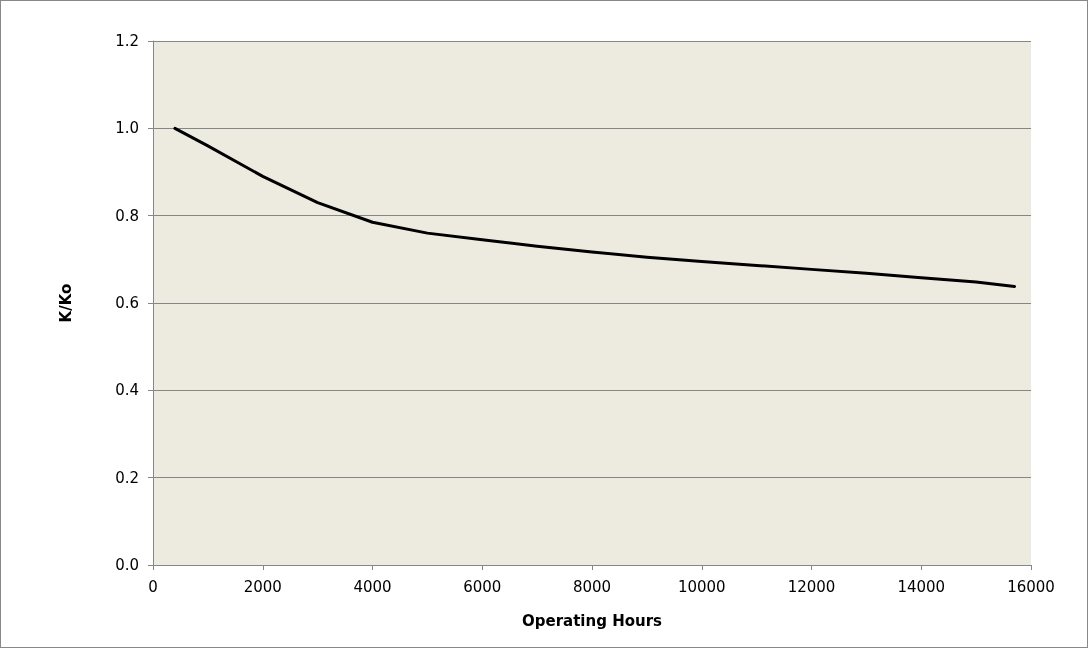 The image size is (1088, 648). What do you see at coordinates (127, 215) in the screenshot?
I see `y-tick-label: 0.8` at bounding box center [127, 215].